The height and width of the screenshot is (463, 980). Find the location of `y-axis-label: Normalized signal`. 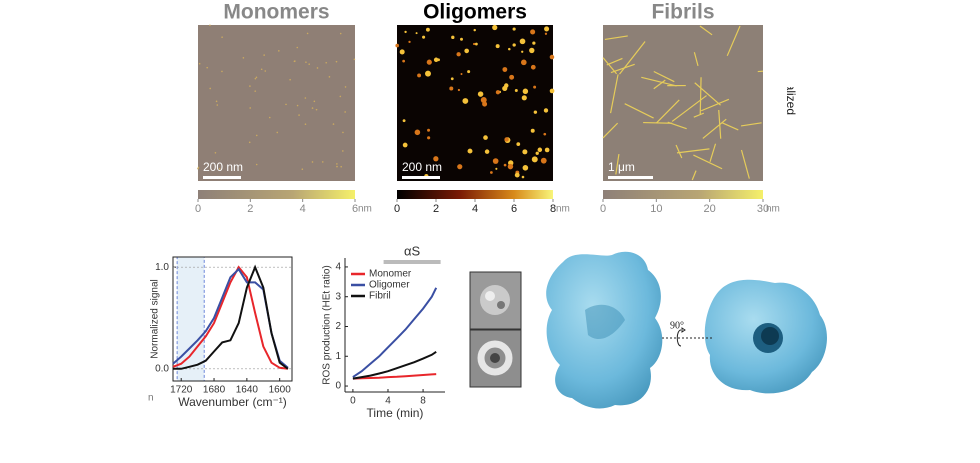

y-axis-label: Normalized signal is located at coordinates (155, 318).